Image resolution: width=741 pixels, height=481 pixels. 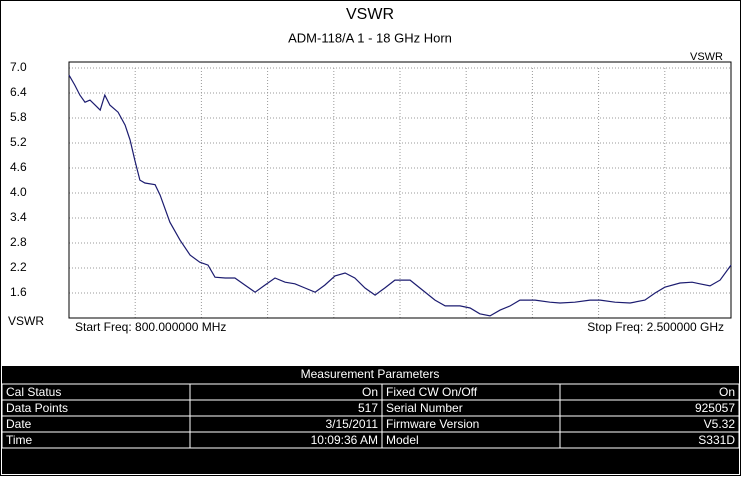 What do you see at coordinates (19, 424) in the screenshot?
I see `param-name: Date` at bounding box center [19, 424].